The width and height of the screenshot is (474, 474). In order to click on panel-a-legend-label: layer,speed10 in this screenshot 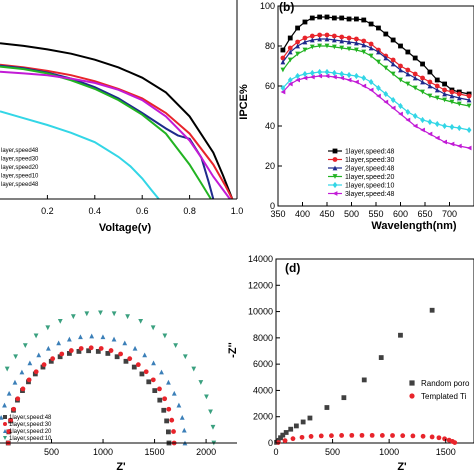, I will do `click(20, 177)`.